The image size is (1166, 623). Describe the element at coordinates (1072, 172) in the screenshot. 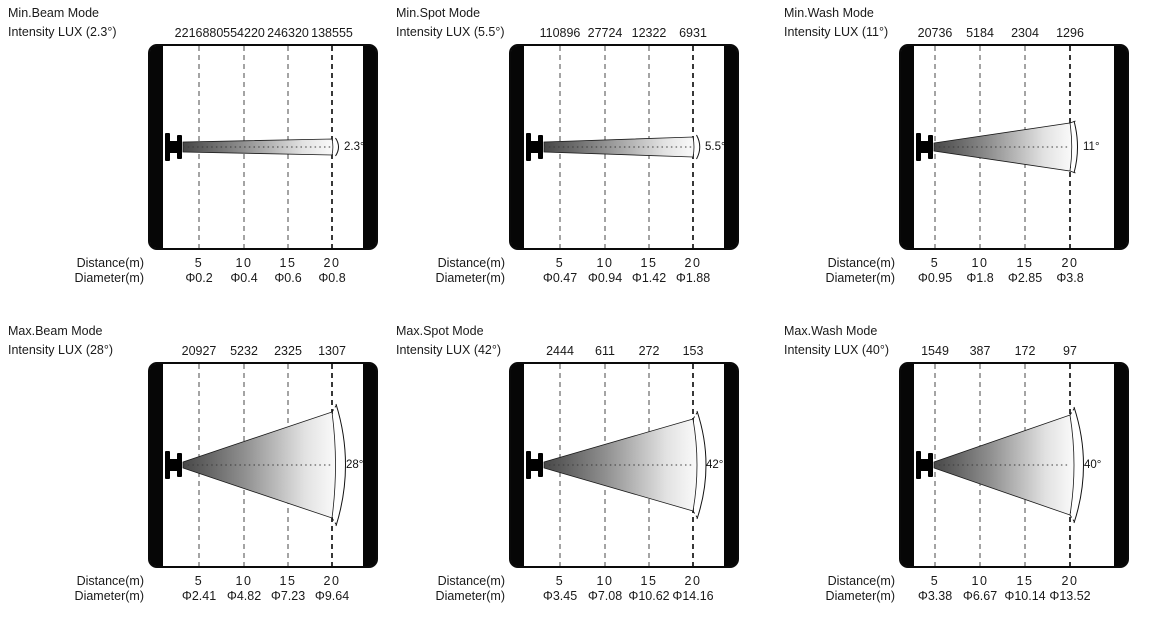

I see `beam-angle-arc-tick-bottom` at that location.